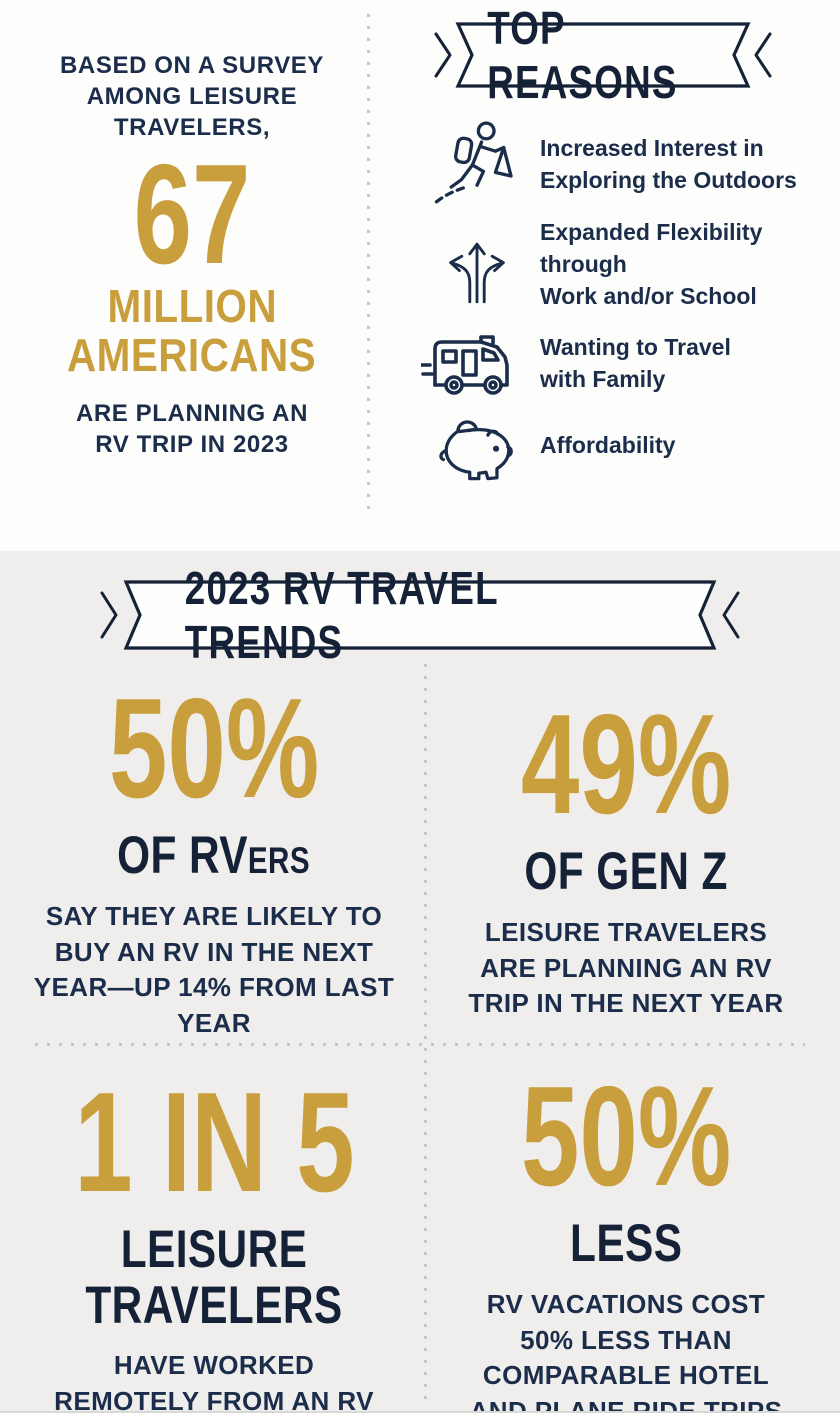  I want to click on reason-item-affordability: Affordability, so click(620, 446).